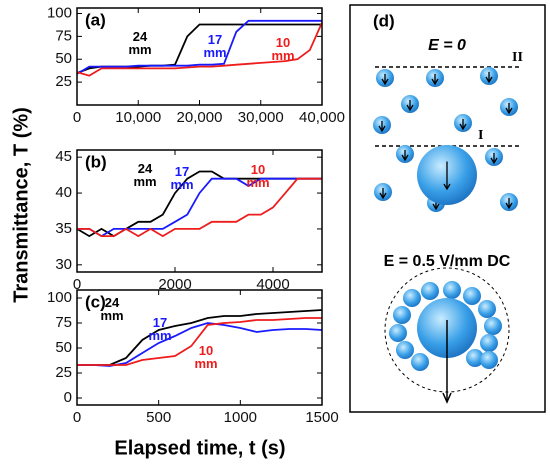  I want to click on upper-line-label: II, so click(517, 57).